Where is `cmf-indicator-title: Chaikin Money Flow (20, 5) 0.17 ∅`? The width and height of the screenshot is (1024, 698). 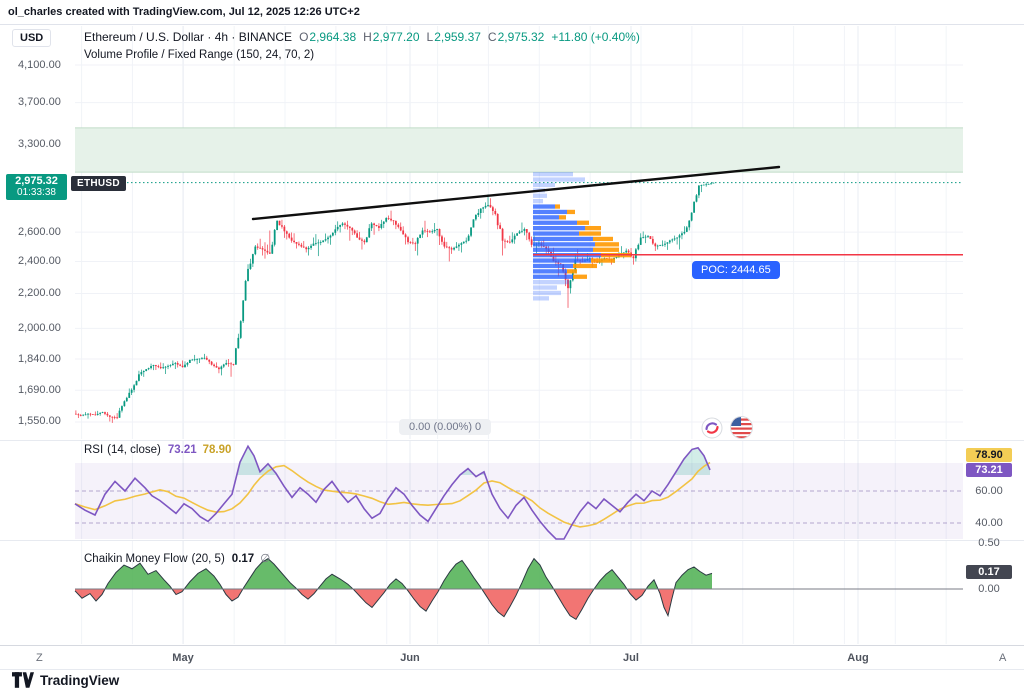
cmf-indicator-title: Chaikin Money Flow (20, 5) 0.17 ∅ is located at coordinates (177, 558).